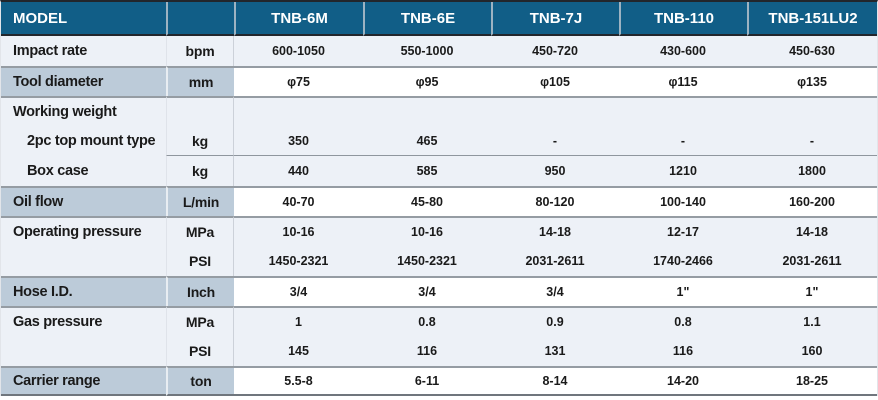 This screenshot has height=400, width=878. I want to click on spec-value: 160-200, so click(812, 201).